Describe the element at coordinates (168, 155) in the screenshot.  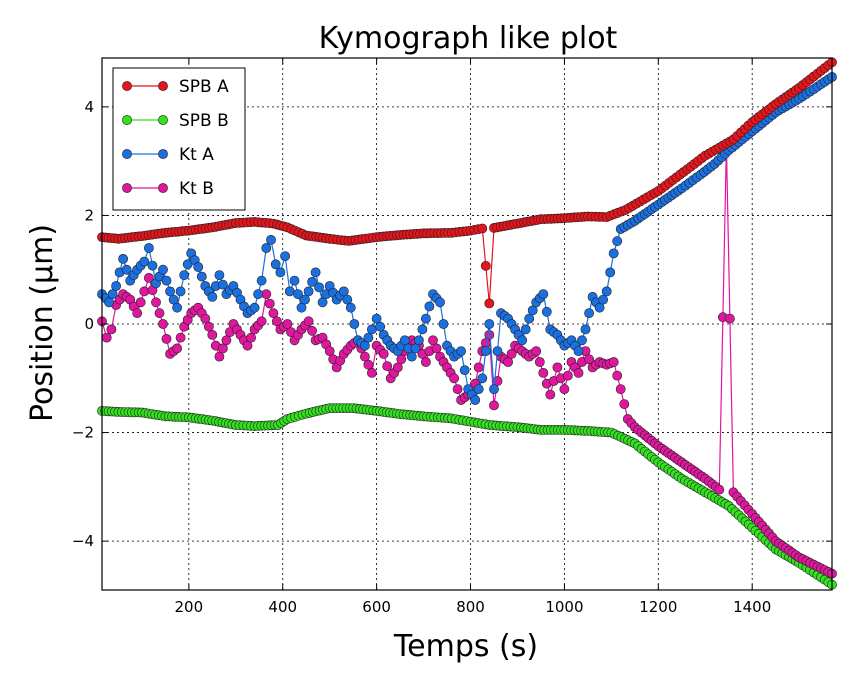
I see `legend-item: Kt A` at that location.